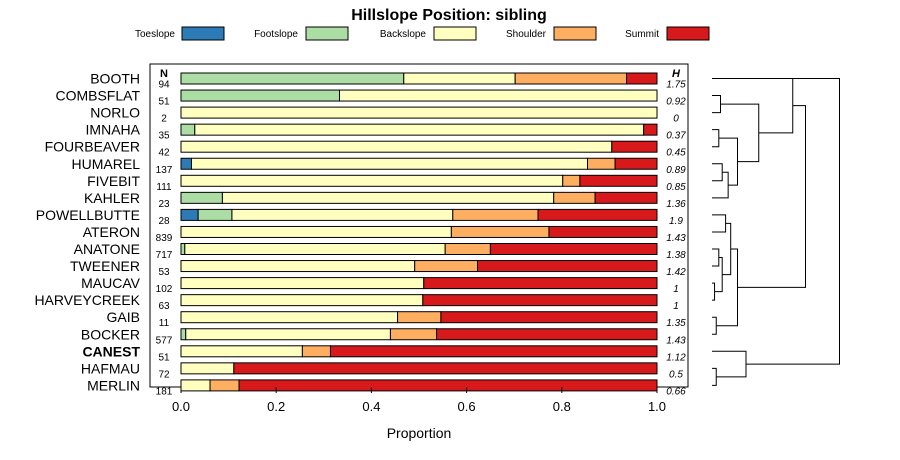 Image resolution: width=900 pixels, height=460 pixels. What do you see at coordinates (342, 214) in the screenshot?
I see `bar-segment-powellbutte-backslope` at bounding box center [342, 214].